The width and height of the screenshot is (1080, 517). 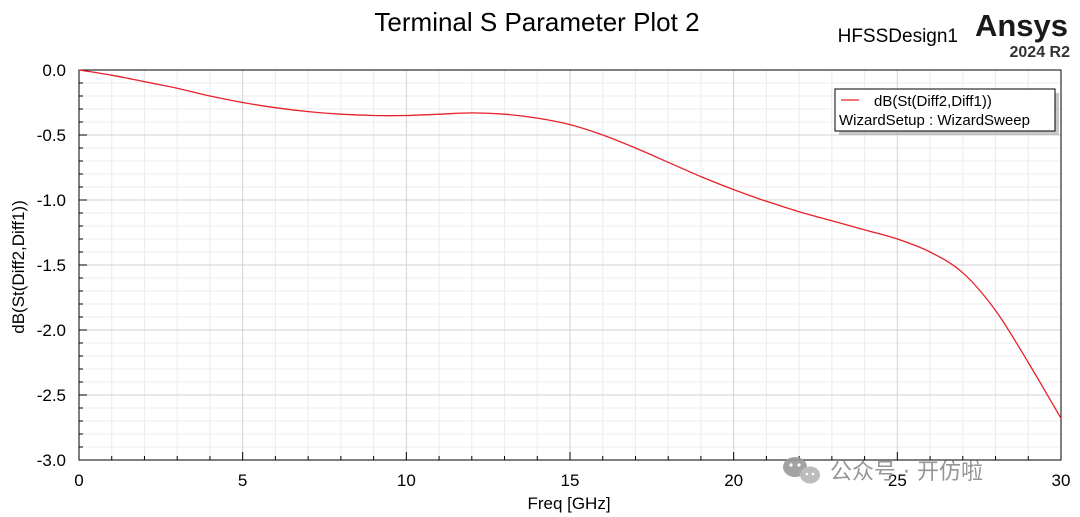 What do you see at coordinates (934, 120) in the screenshot?
I see `legend-setup-label: WizardSetup : WizardSweep` at bounding box center [934, 120].